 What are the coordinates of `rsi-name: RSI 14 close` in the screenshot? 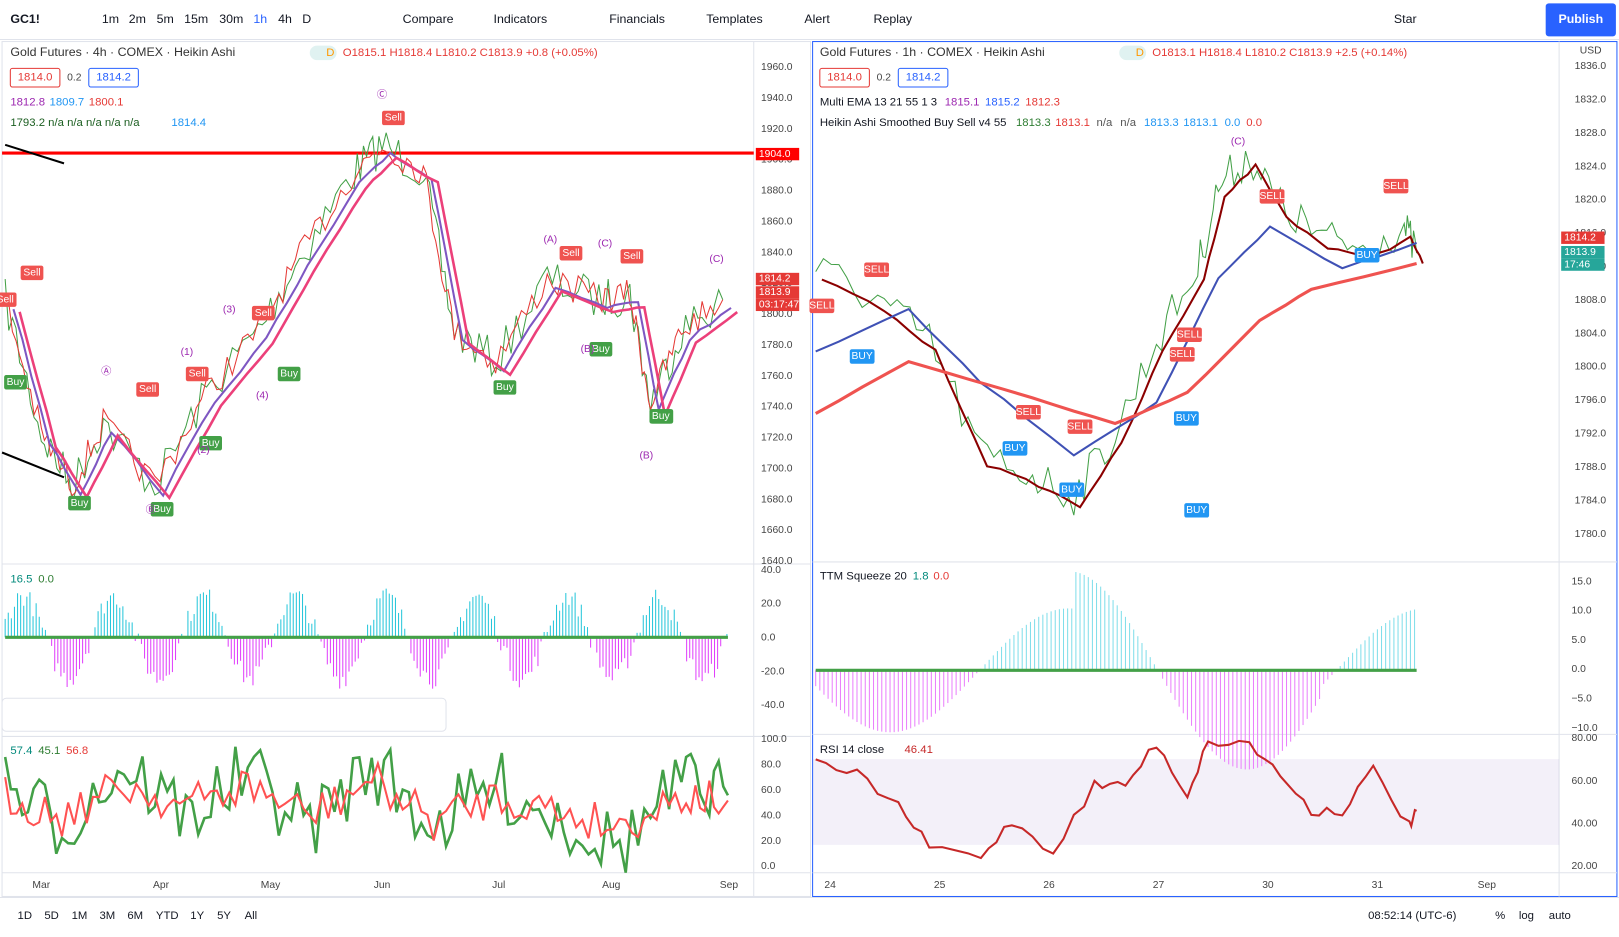 It's located at (852, 750).